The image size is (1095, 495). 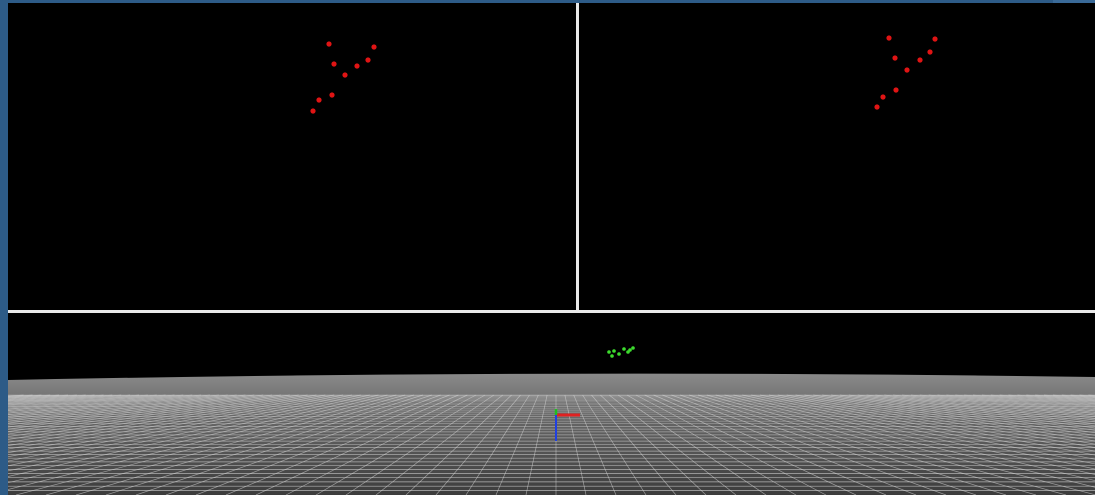 I want to click on splitter-horizontal, so click(x=551, y=311).